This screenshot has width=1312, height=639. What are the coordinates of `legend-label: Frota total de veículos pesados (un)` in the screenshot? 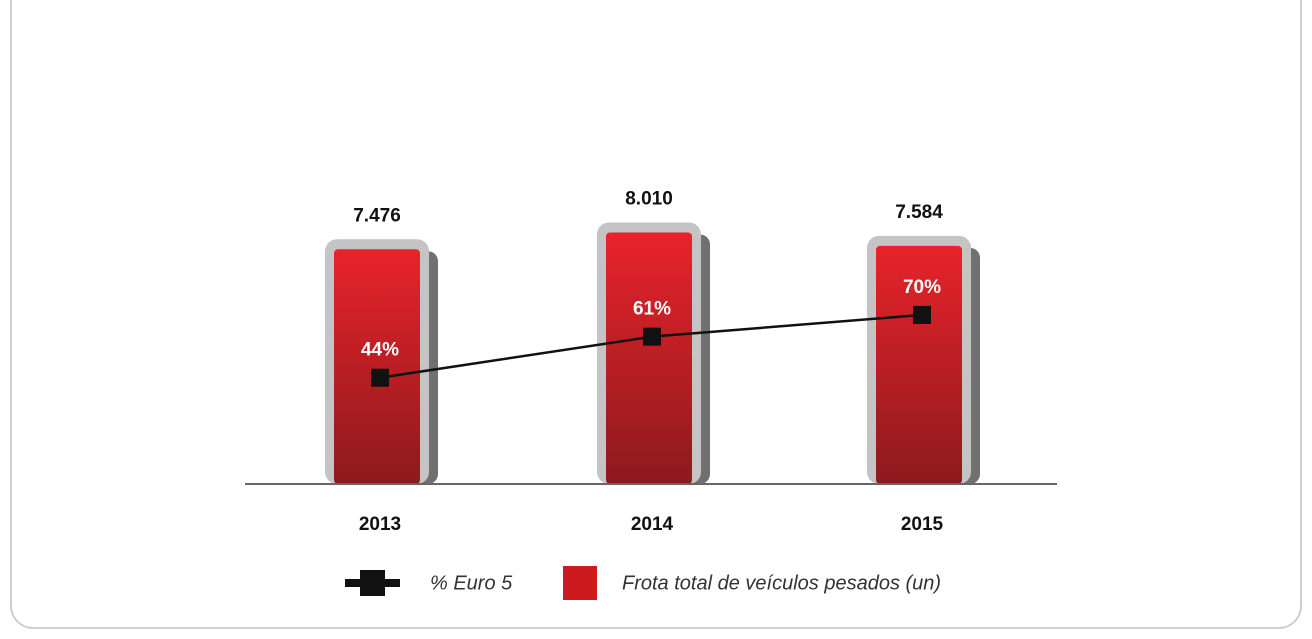 It's located at (781, 583).